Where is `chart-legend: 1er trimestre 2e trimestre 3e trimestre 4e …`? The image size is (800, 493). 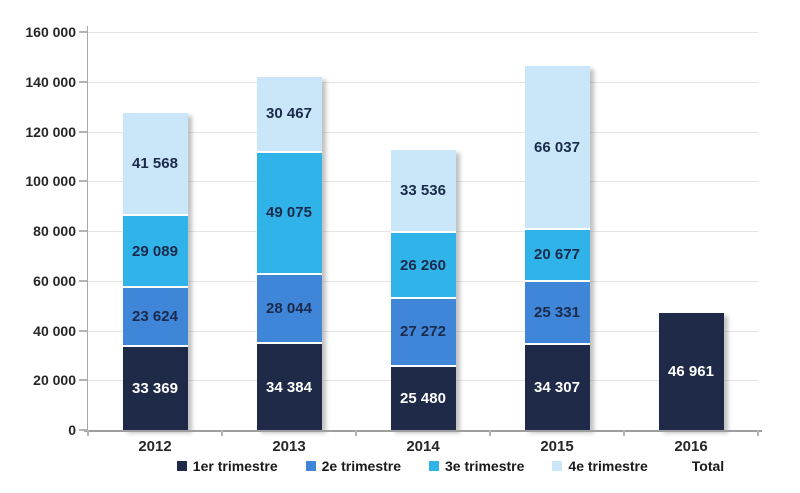
chart-legend: 1er trimestre 2e trimestre 3e trimestre 4e … is located at coordinates (423, 466).